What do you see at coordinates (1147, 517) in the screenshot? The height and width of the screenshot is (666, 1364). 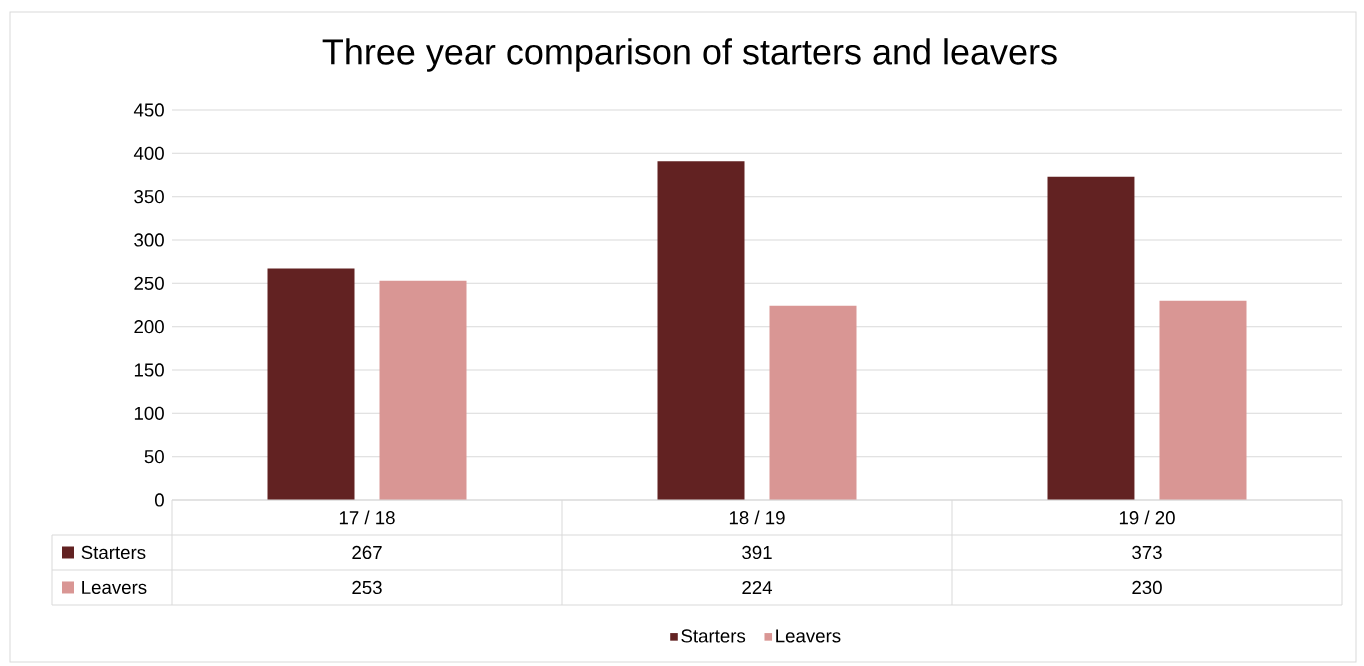 I see `x-tick-label: 19 / 20` at bounding box center [1147, 517].